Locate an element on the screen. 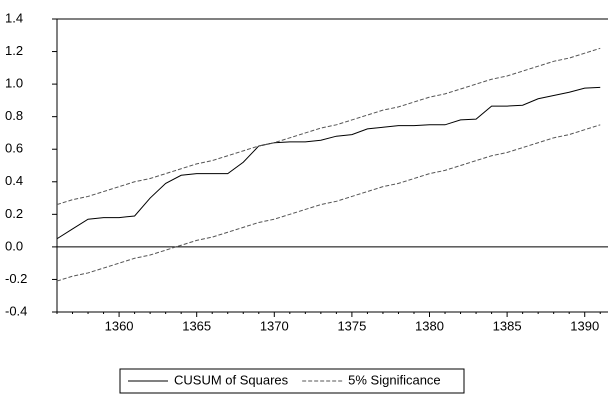 Image resolution: width=608 pixels, height=404 pixels. y-tick-label: 1.4 is located at coordinates (14, 17).